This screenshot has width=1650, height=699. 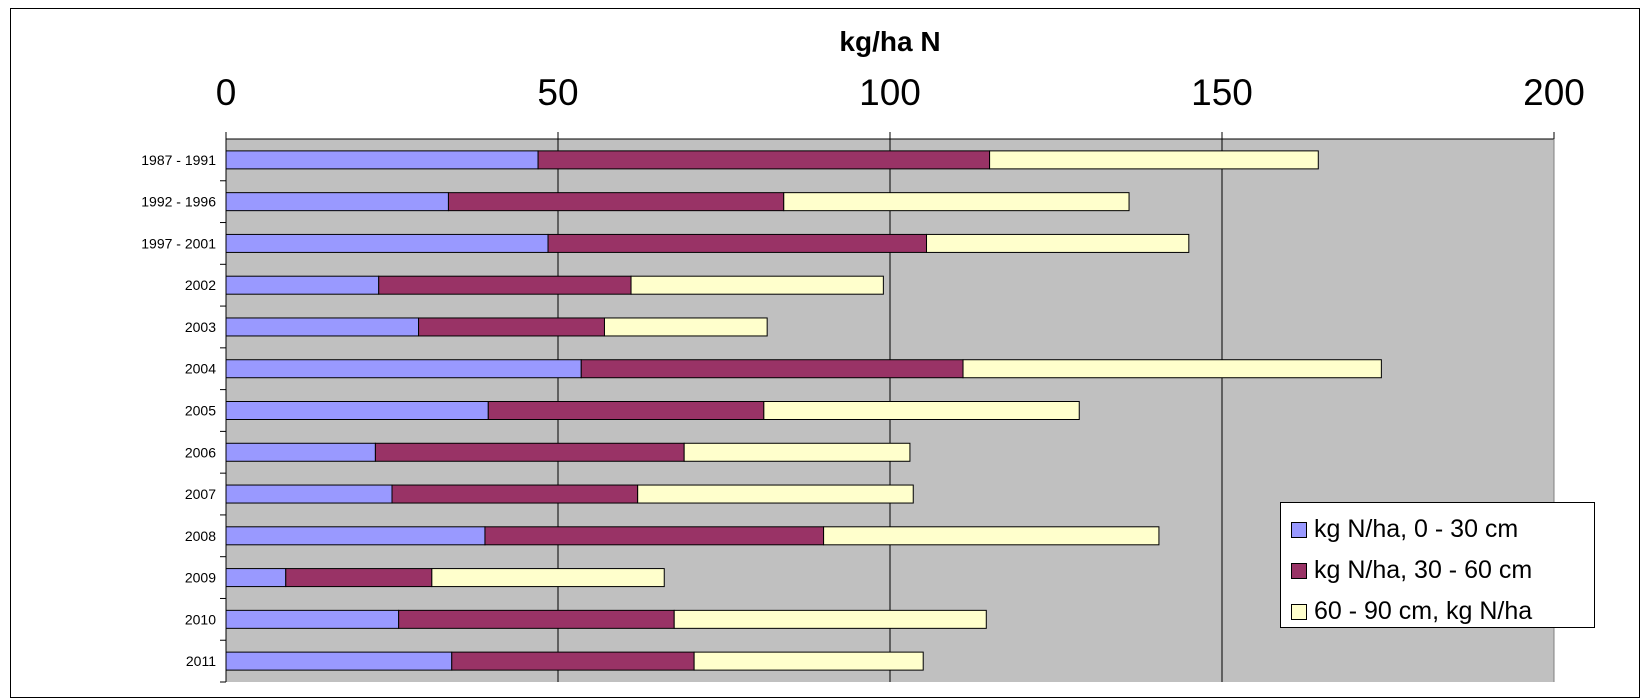 I want to click on legend-item: kg N/ha, 0 - 30 cm, so click(x=1442, y=529).